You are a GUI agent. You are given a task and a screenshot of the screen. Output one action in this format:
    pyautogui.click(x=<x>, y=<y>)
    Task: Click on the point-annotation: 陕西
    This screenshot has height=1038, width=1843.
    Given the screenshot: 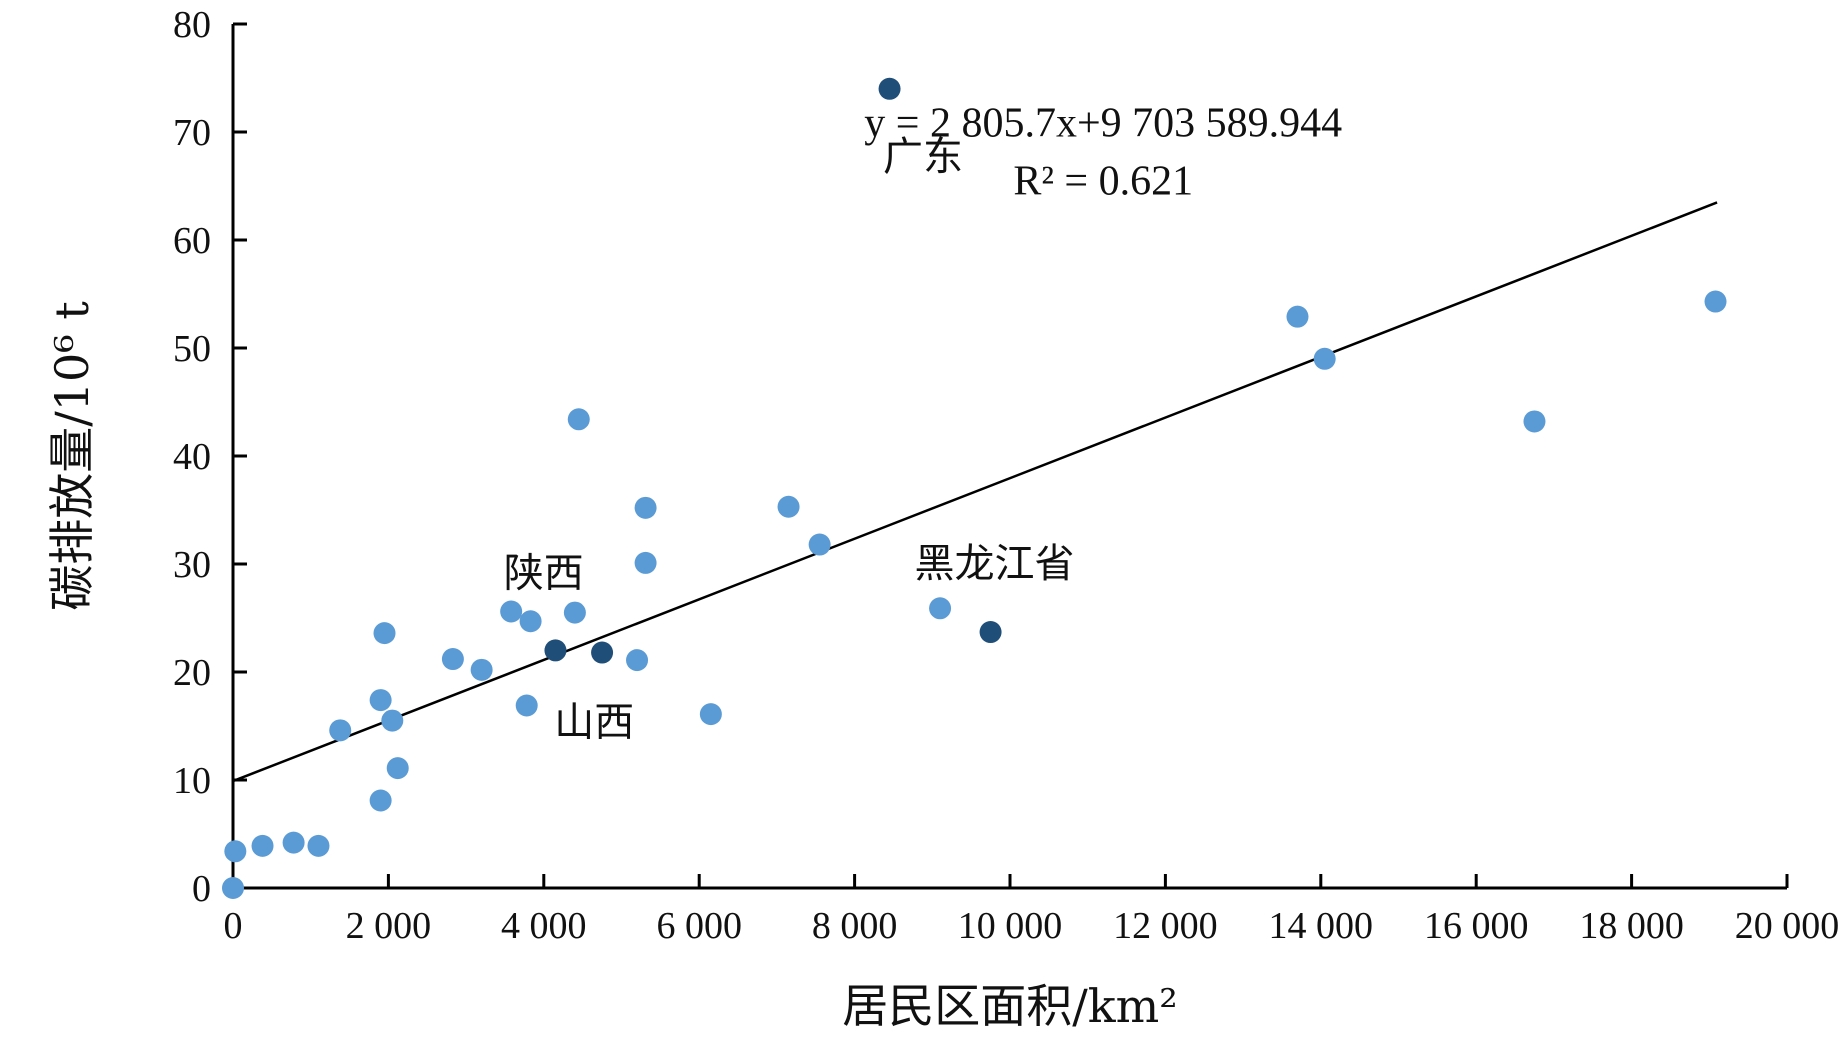 What is the action you would take?
    pyautogui.click(x=544, y=574)
    